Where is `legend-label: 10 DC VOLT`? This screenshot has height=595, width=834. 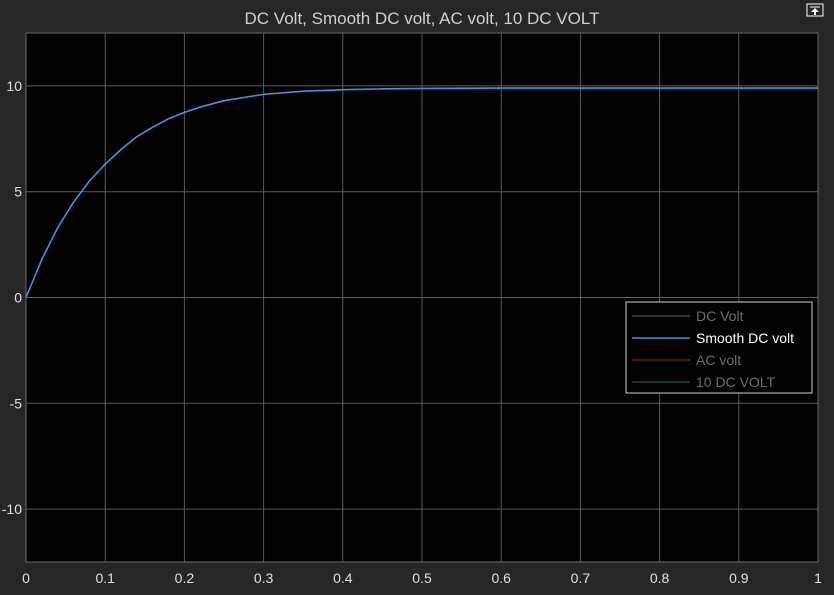 legend-label: 10 DC VOLT is located at coordinates (736, 382).